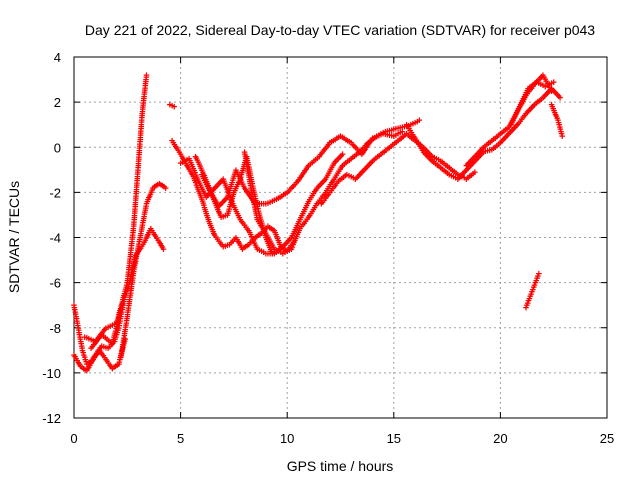  I want to click on y-tick-label: 4, so click(57, 57).